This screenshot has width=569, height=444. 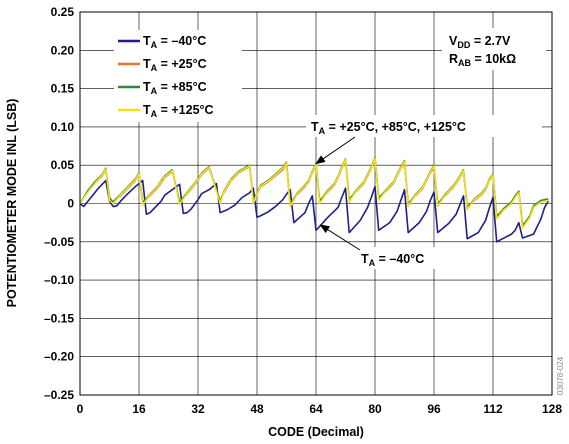 What do you see at coordinates (175, 65) in the screenshot?
I see `legend-label-plus25: TA = +25°C` at bounding box center [175, 65].